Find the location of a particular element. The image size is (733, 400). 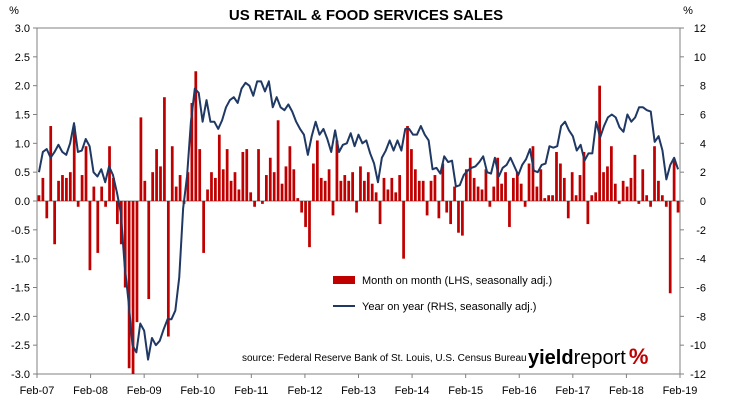

legend-line-label: Year on year (RHS, seasonally adj.) is located at coordinates (449, 307).